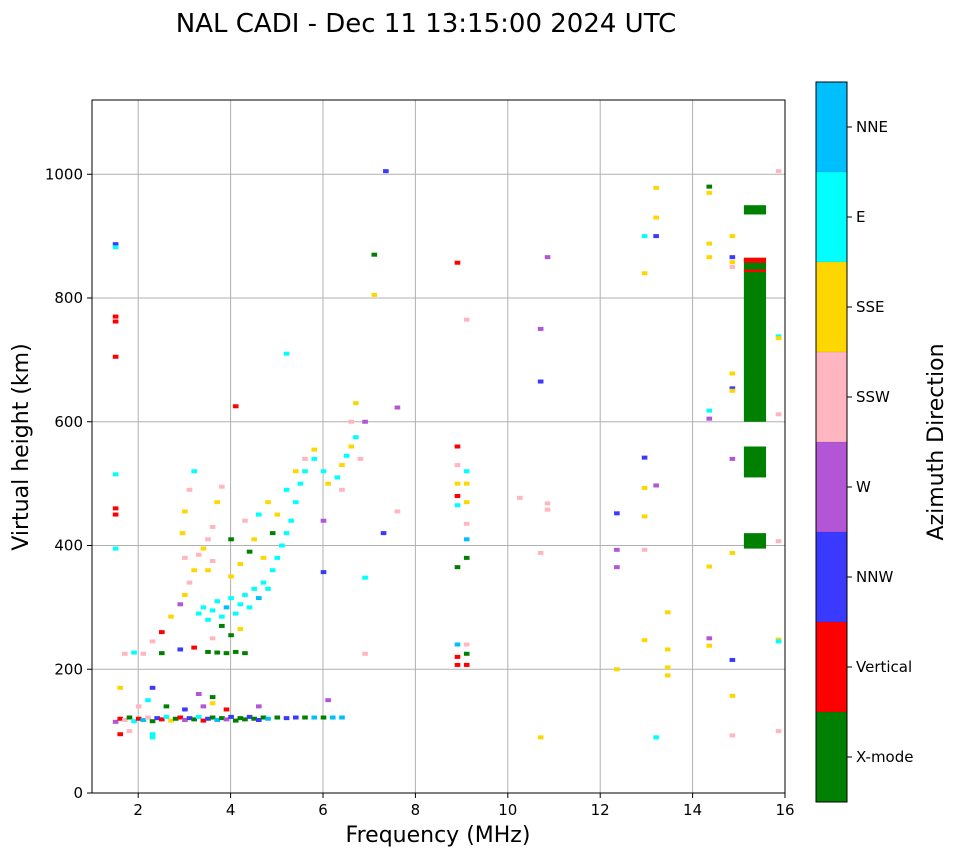 Image resolution: width=958 pixels, height=857 pixels. What do you see at coordinates (21, 446) in the screenshot?
I see `y-axis-label: Virtual height (km)` at bounding box center [21, 446].